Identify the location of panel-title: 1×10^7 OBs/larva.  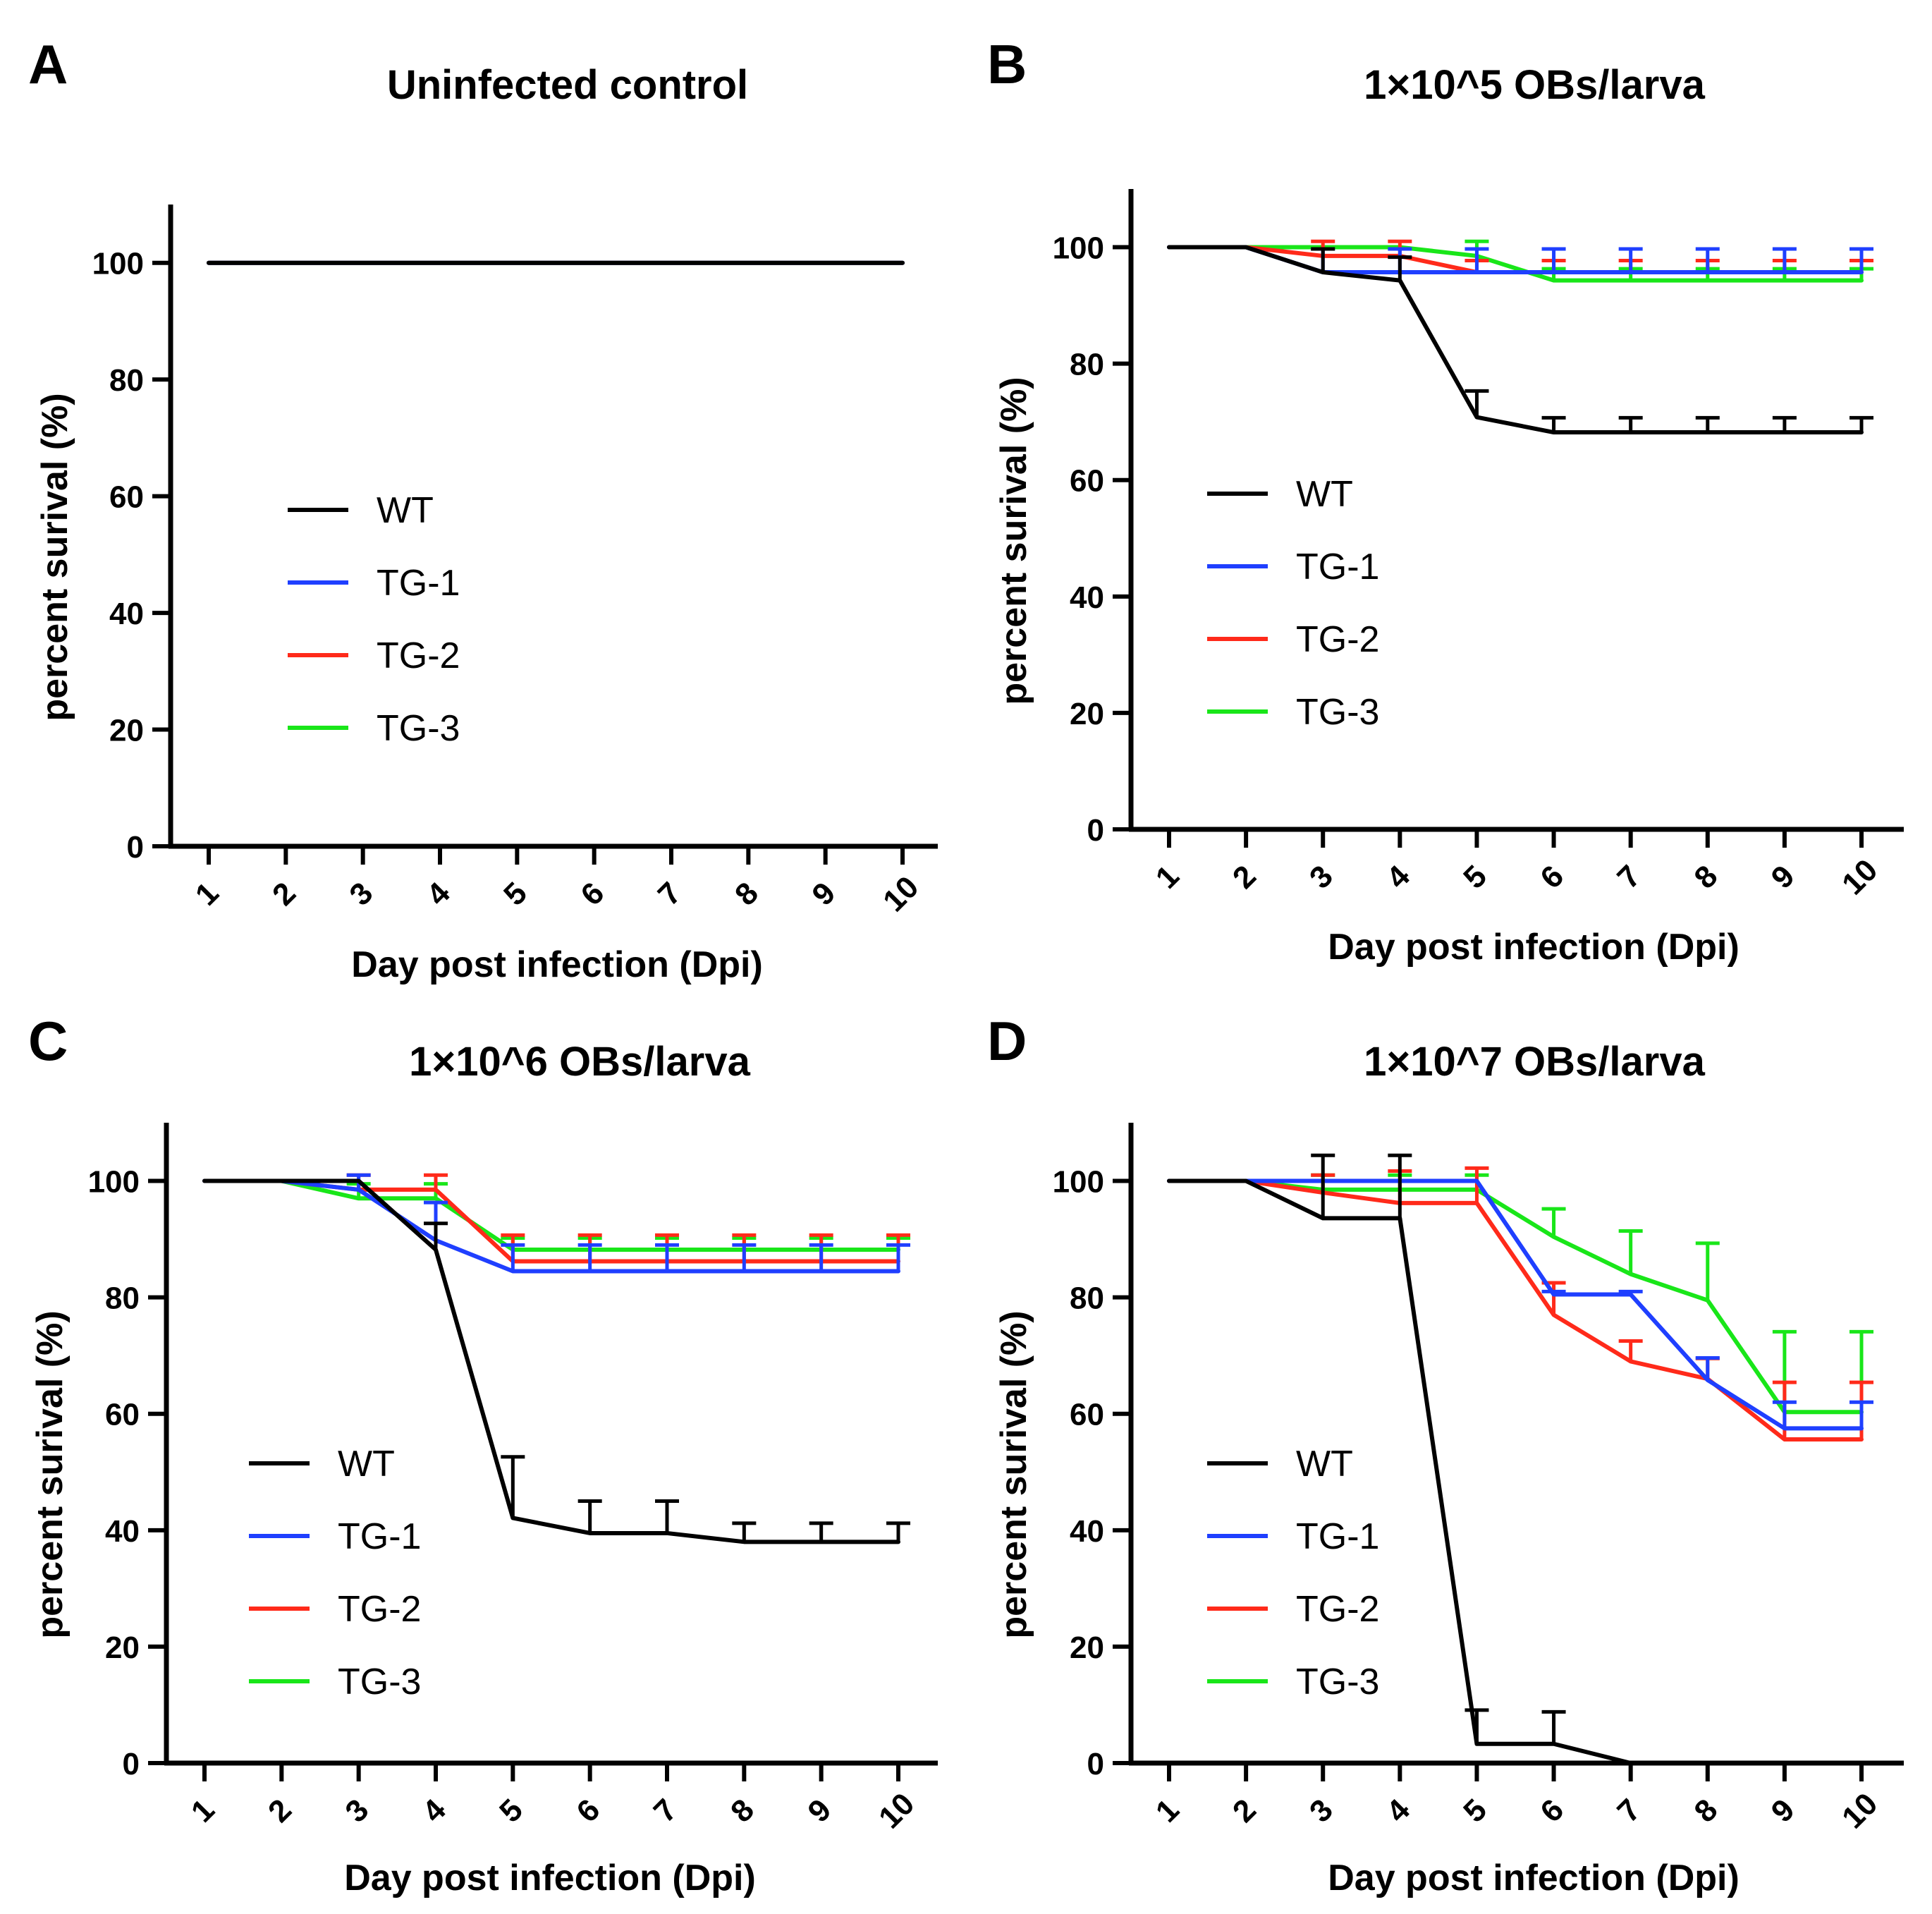
(1534, 1062).